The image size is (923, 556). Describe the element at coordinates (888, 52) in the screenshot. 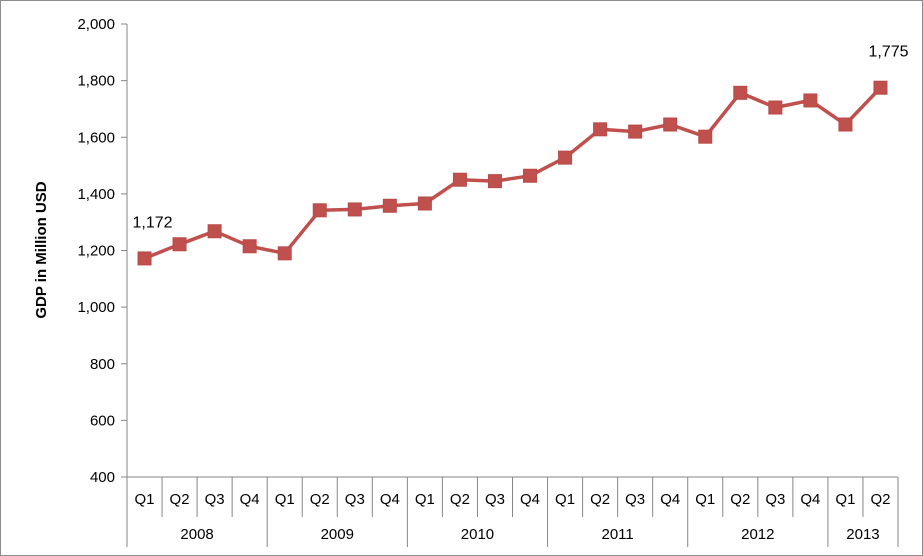

I see `data-label: 1,775` at that location.